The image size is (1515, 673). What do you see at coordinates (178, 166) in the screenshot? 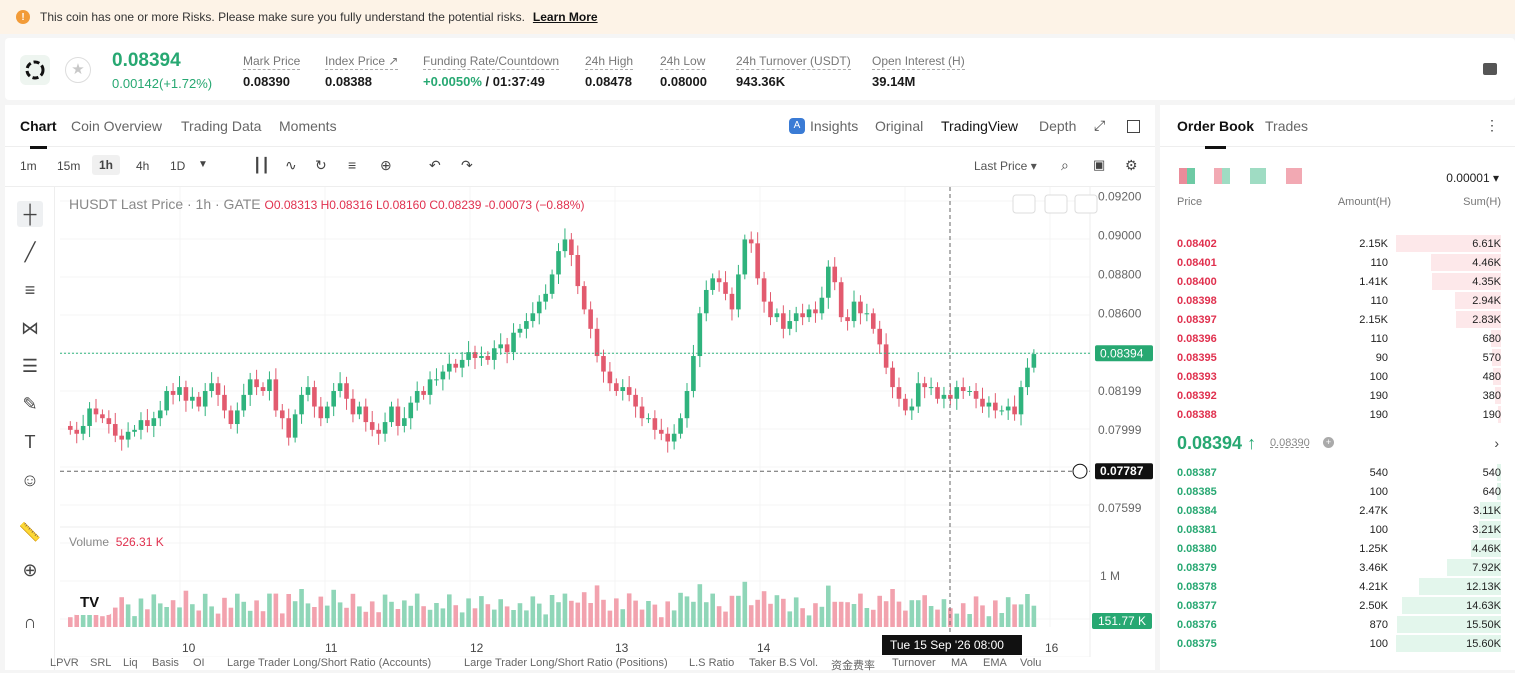
I see `interval-1d: 1D` at bounding box center [178, 166].